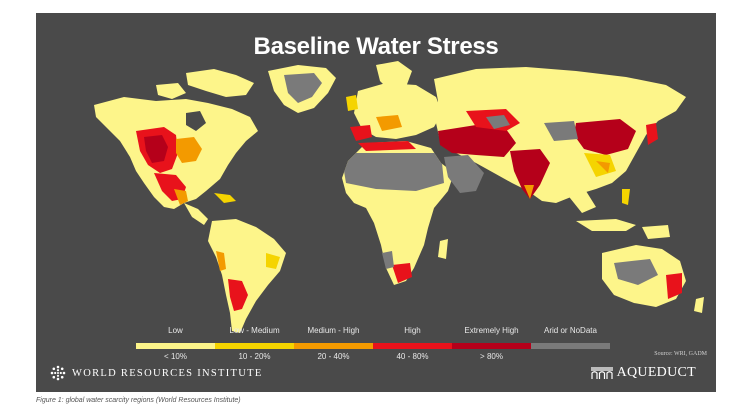  I want to click on region-sahara, so click(393, 172).